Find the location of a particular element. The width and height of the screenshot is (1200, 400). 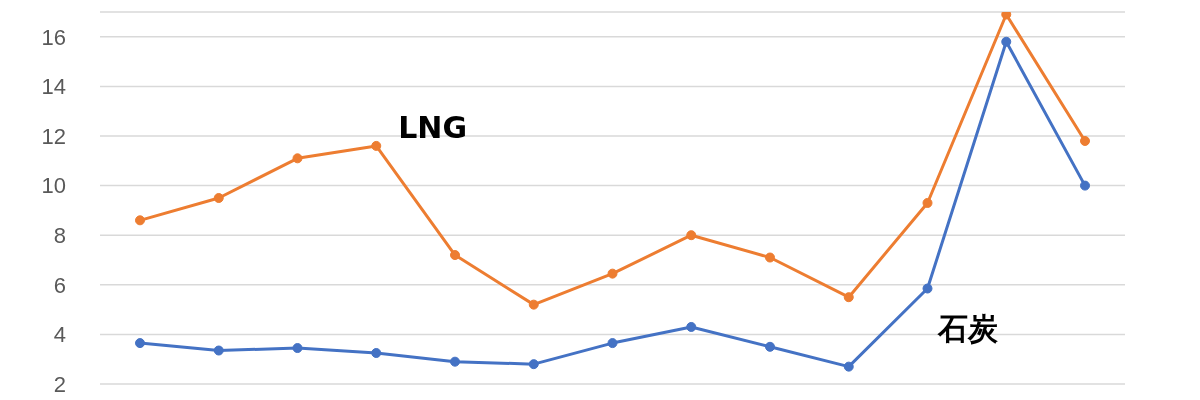

series-label: 石炭 is located at coordinates (967, 328).